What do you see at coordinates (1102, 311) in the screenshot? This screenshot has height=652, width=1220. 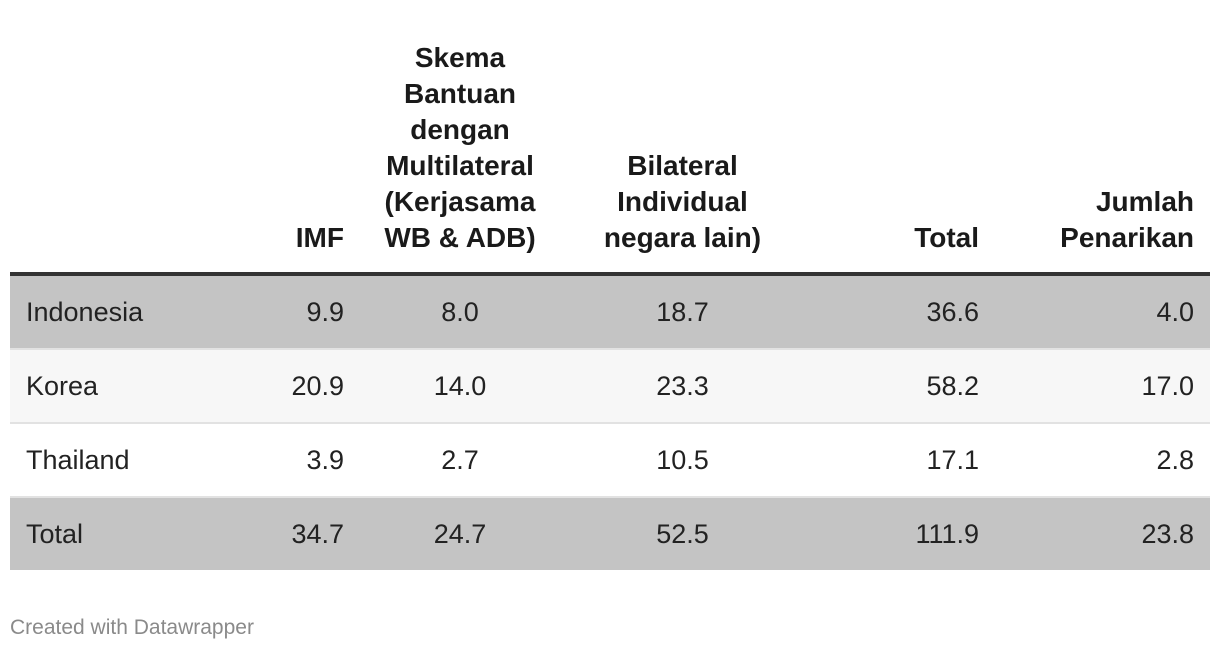 I see `value-cell: 4.0` at bounding box center [1102, 311].